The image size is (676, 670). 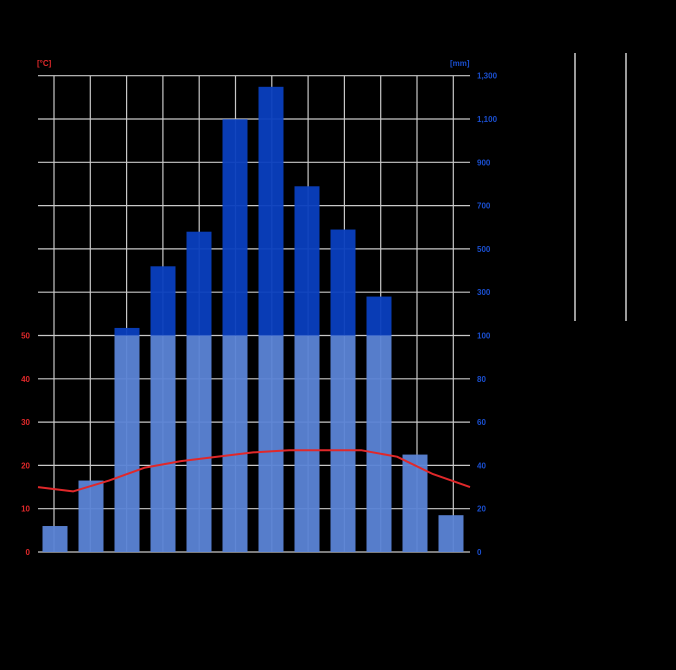 I want to click on right-tick-label: 60, so click(x=481, y=422).